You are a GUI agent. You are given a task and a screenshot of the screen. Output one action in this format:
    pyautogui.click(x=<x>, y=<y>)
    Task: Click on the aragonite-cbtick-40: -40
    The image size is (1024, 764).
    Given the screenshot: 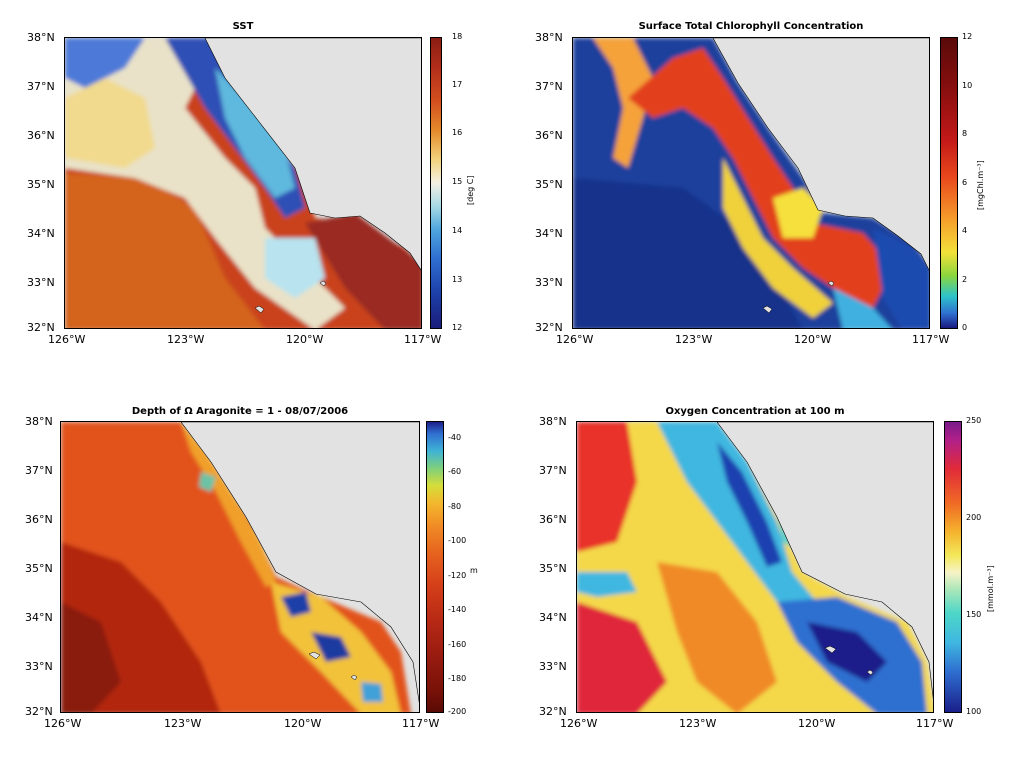 What is the action you would take?
    pyautogui.click(x=455, y=437)
    